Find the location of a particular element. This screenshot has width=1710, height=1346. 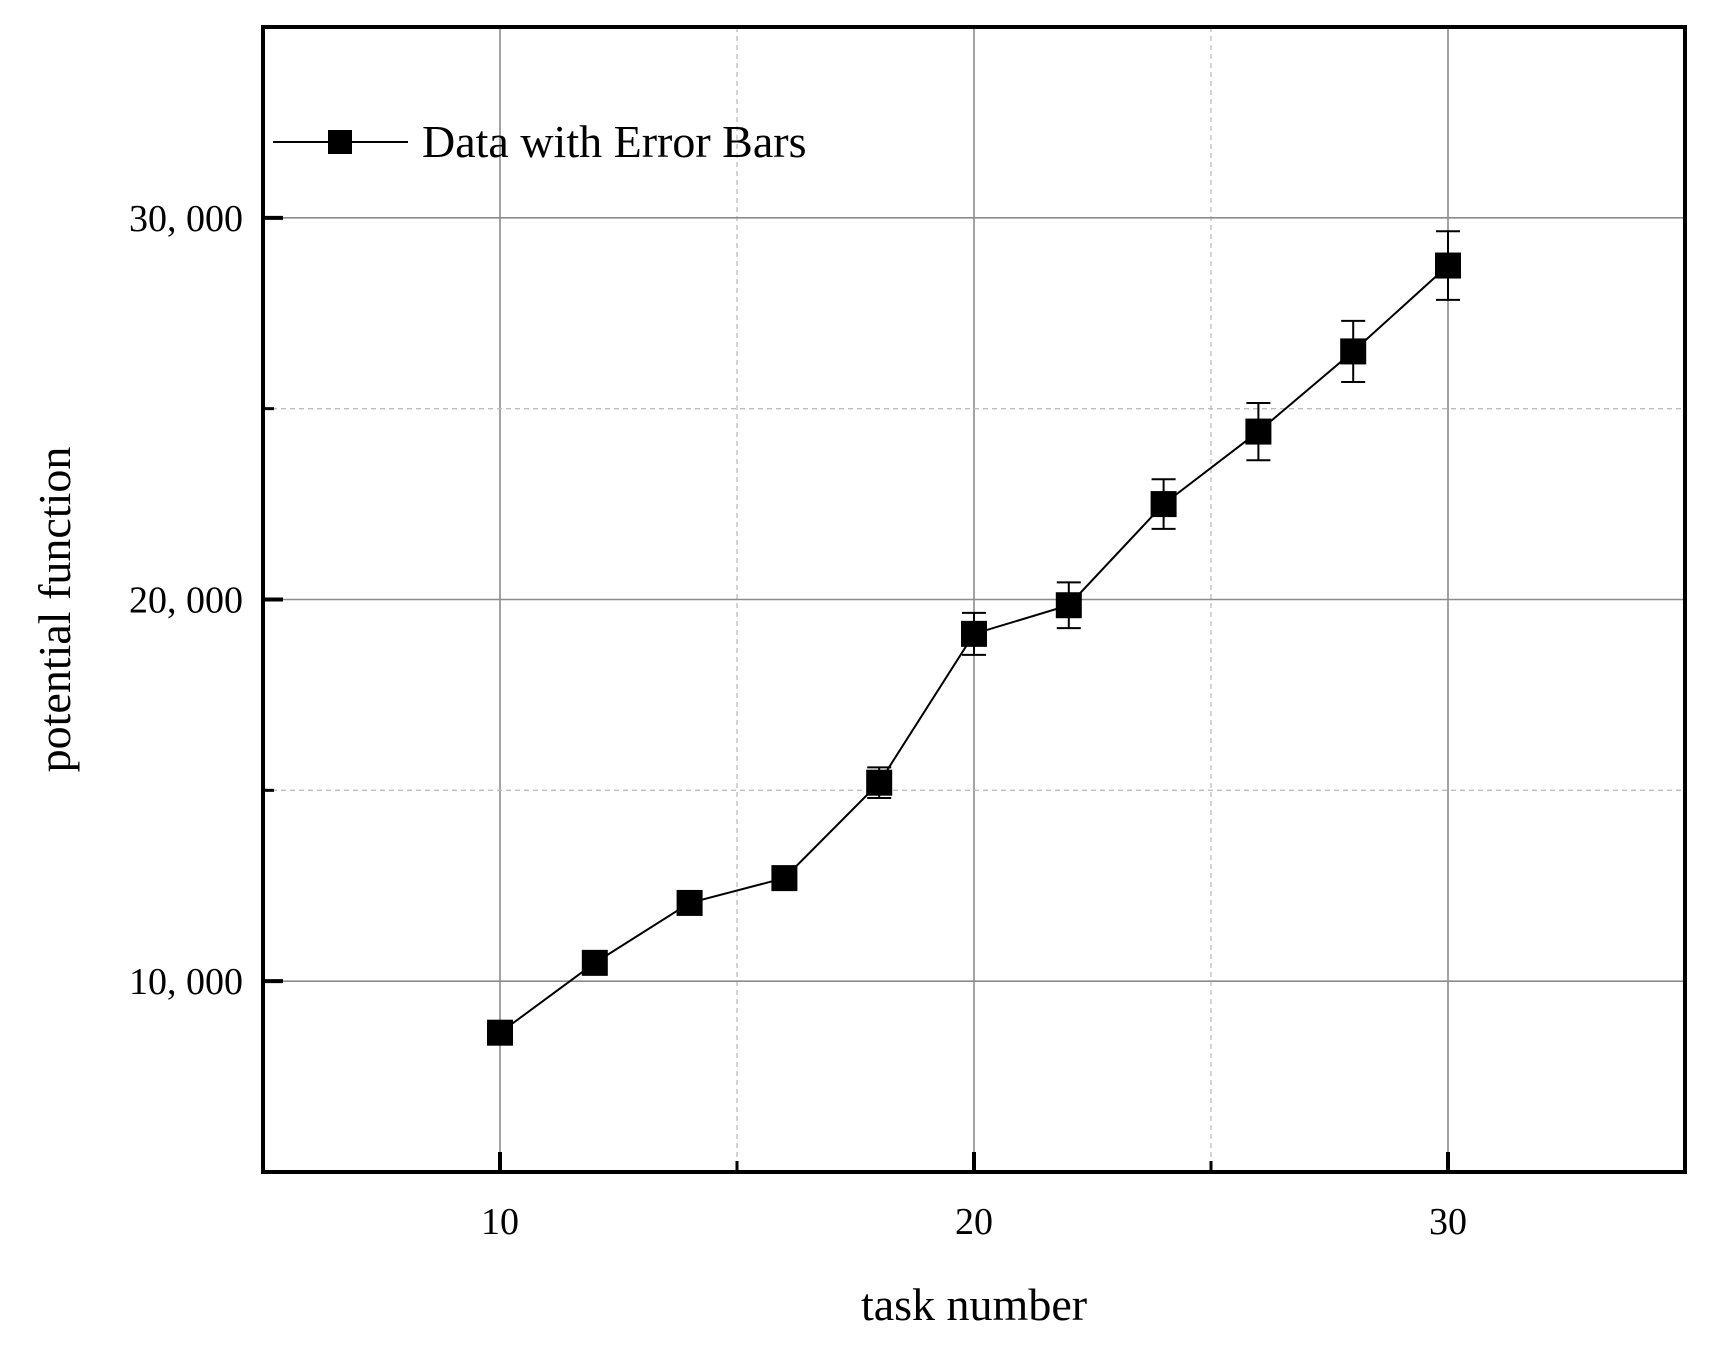

y-tick-label: 10, 000 is located at coordinates (186, 982).